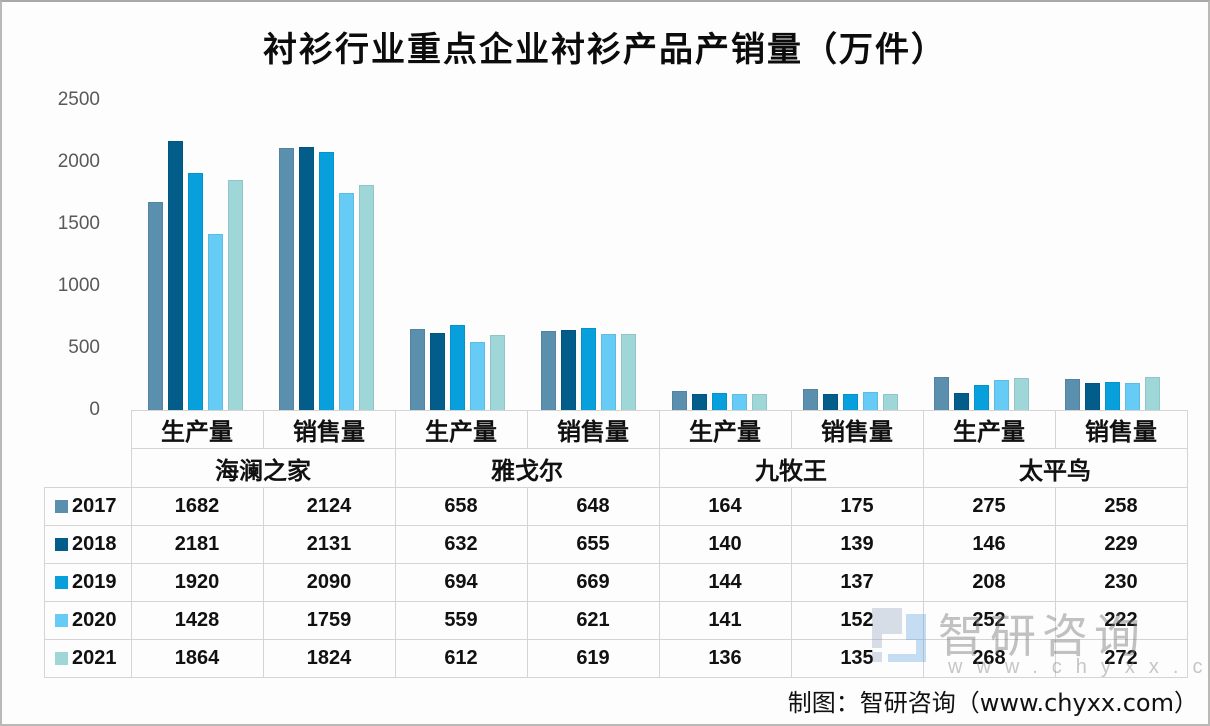 The height and width of the screenshot is (726, 1210). I want to click on table-cell: 619, so click(593, 658).